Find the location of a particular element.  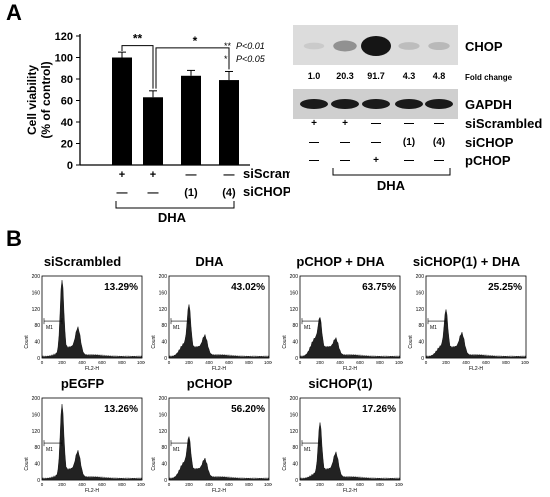

percent-label: 13.26% is located at coordinates (121, 409).